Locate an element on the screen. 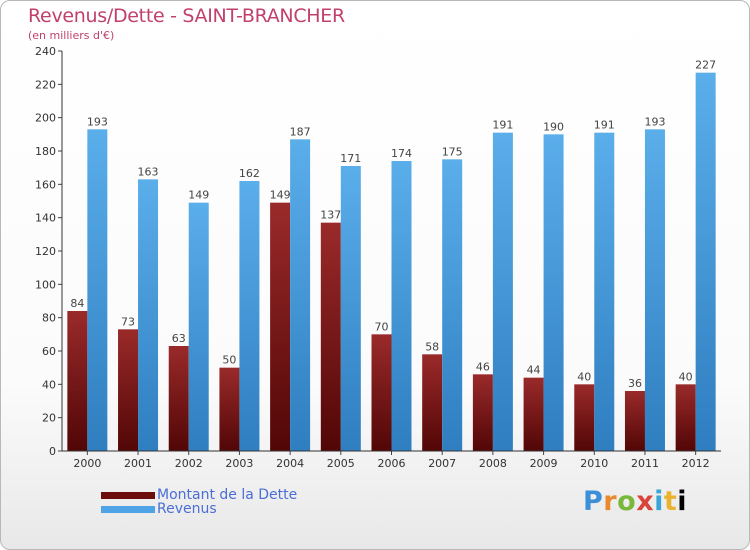 The height and width of the screenshot is (550, 750). debt-value-label: 84 is located at coordinates (77, 303).